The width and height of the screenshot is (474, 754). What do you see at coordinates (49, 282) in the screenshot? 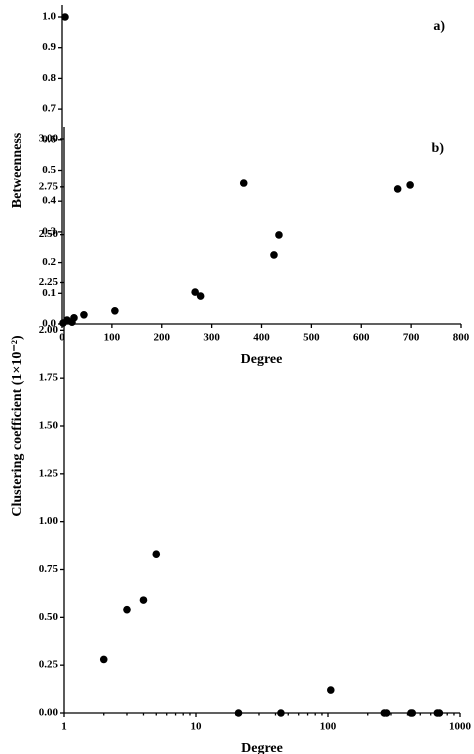
I see `y-tick-label: 2.25` at bounding box center [49, 282].